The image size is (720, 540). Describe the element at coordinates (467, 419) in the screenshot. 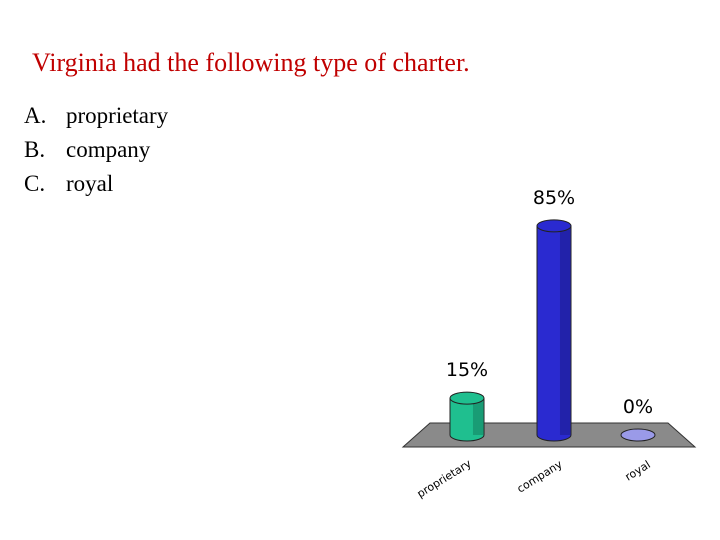

I see `bar-proprietary` at that location.